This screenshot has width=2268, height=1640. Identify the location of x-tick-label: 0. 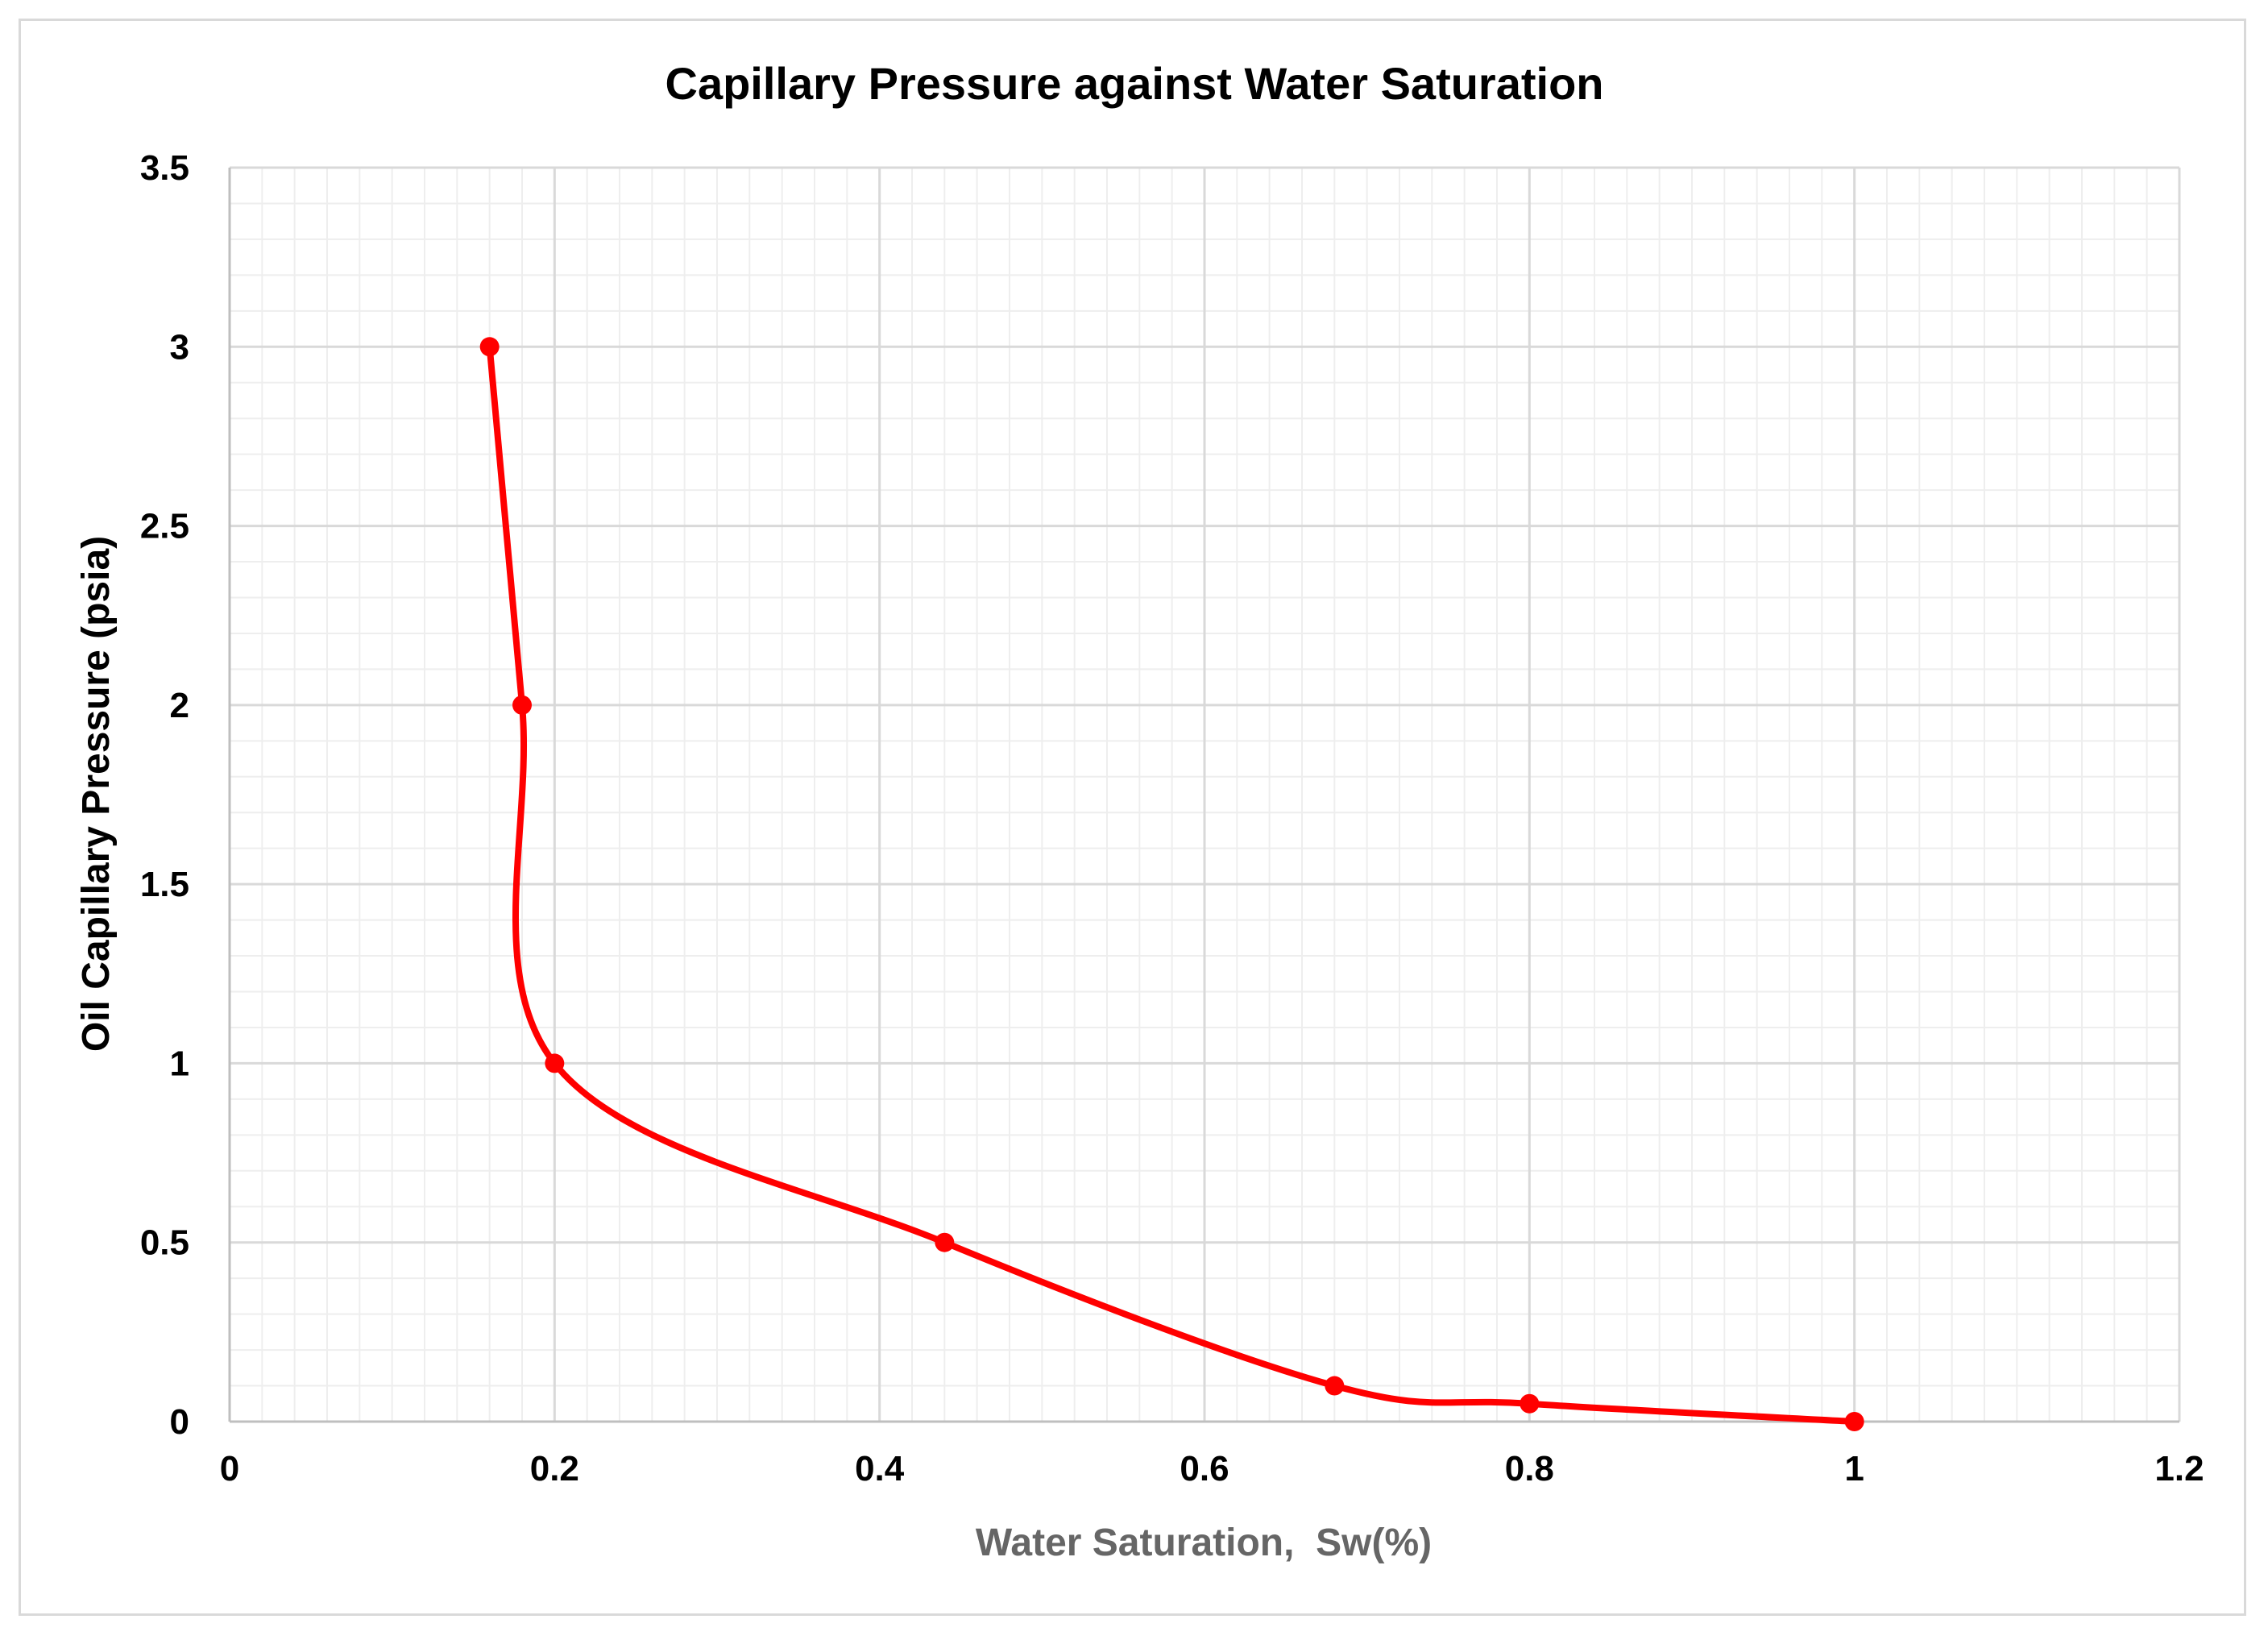
(229, 1469).